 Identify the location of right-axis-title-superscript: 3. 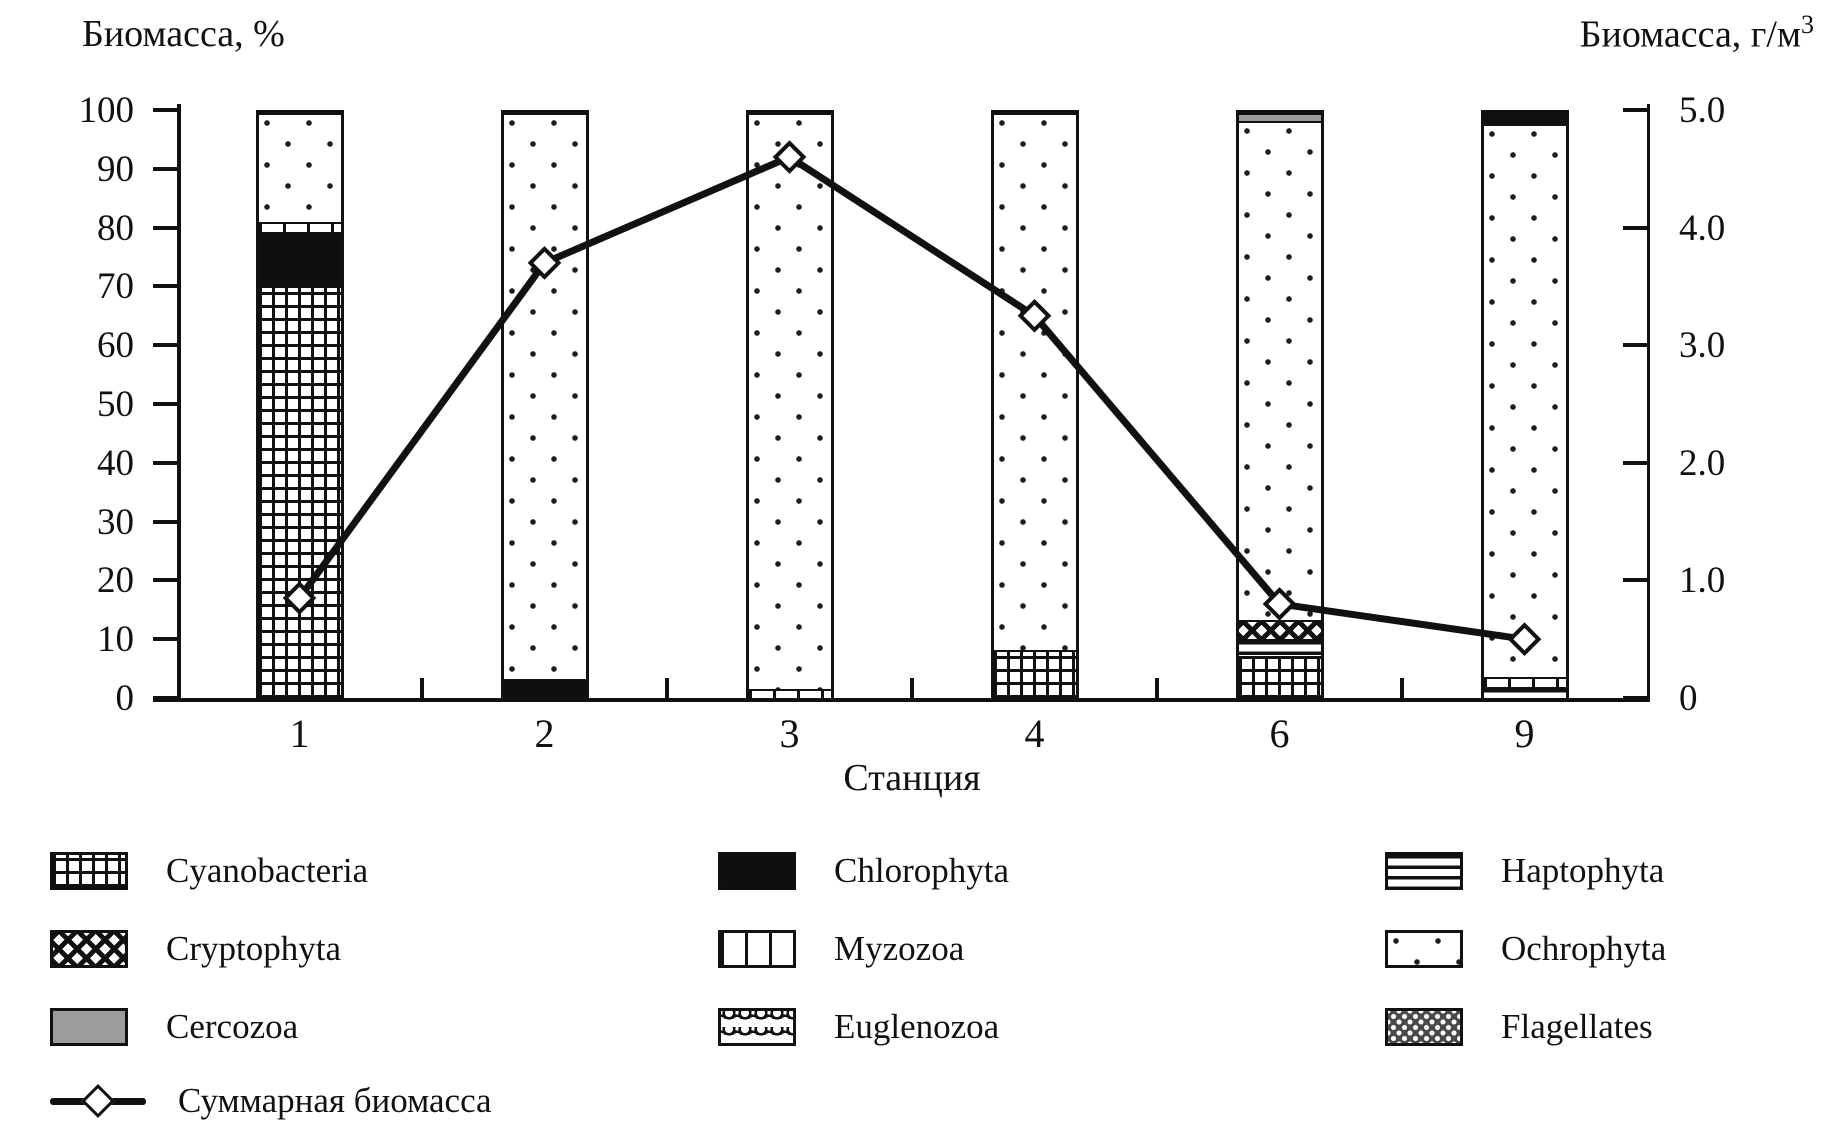
(1807, 24).